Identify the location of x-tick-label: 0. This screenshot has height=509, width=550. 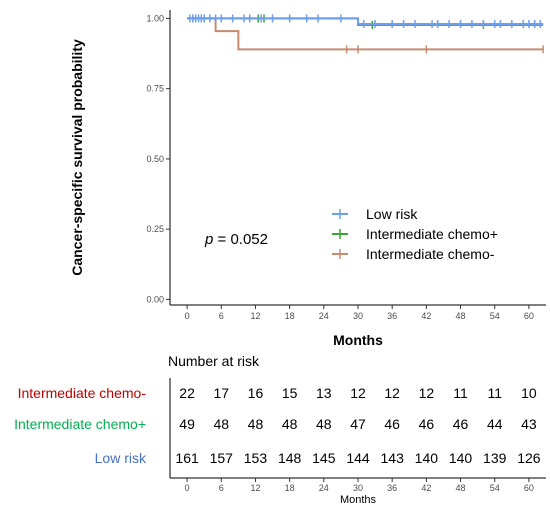
(187, 316).